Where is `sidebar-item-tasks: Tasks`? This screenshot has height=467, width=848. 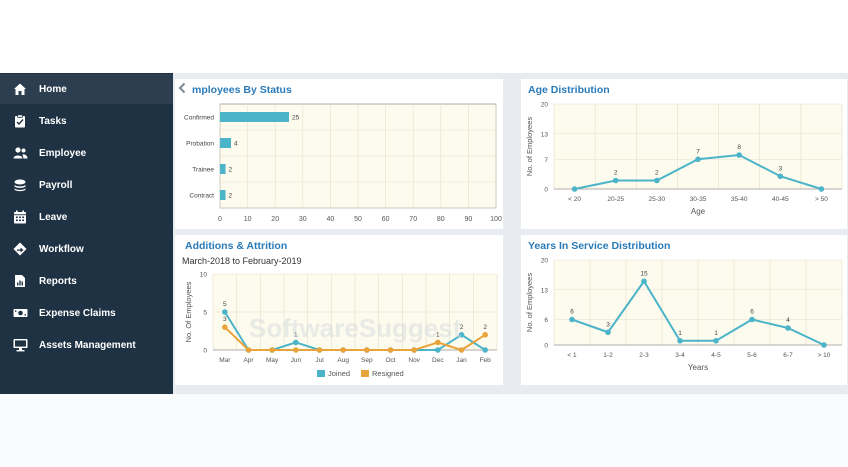
sidebar-item-tasks: Tasks is located at coordinates (86, 121).